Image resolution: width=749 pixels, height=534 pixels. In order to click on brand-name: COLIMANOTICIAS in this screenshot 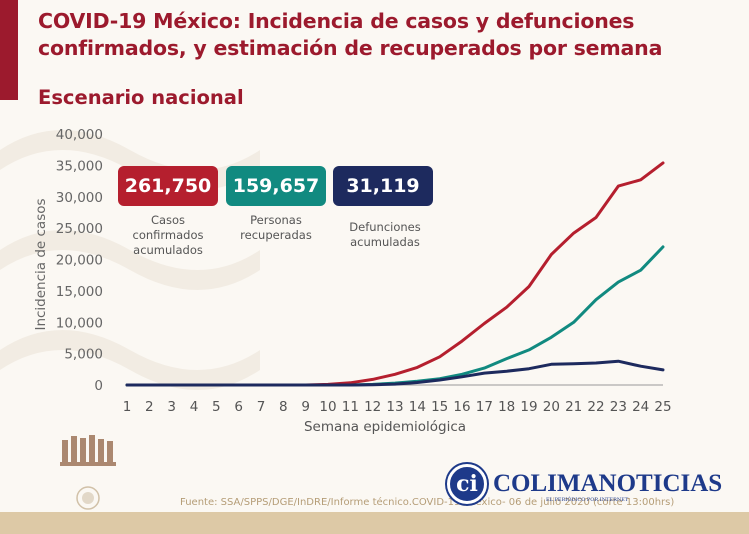, I will do `click(608, 483)`.